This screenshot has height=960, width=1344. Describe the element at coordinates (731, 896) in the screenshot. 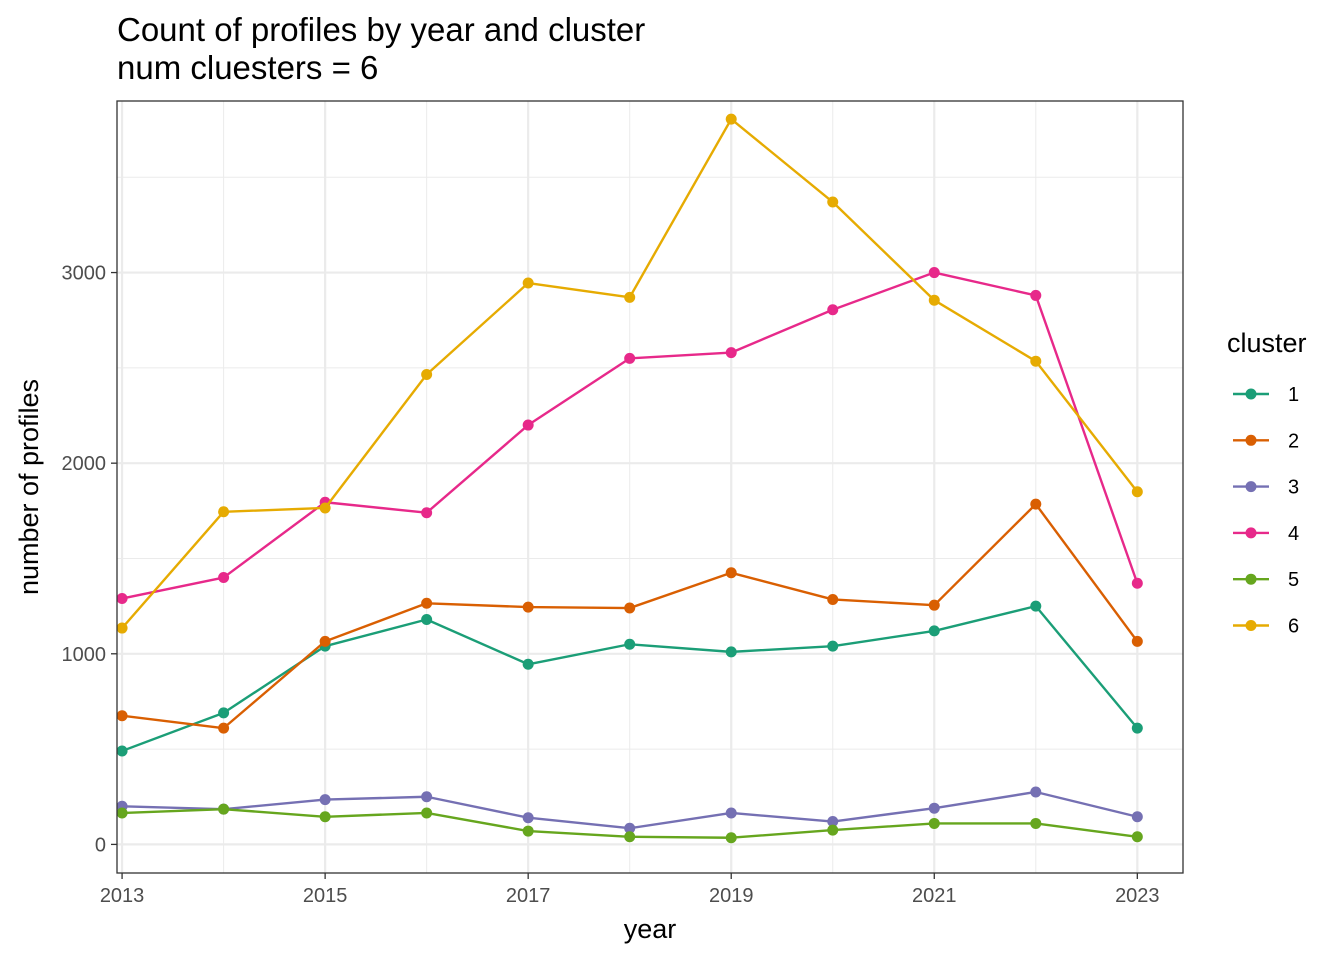

I see `x-tick-label: 2019` at that location.